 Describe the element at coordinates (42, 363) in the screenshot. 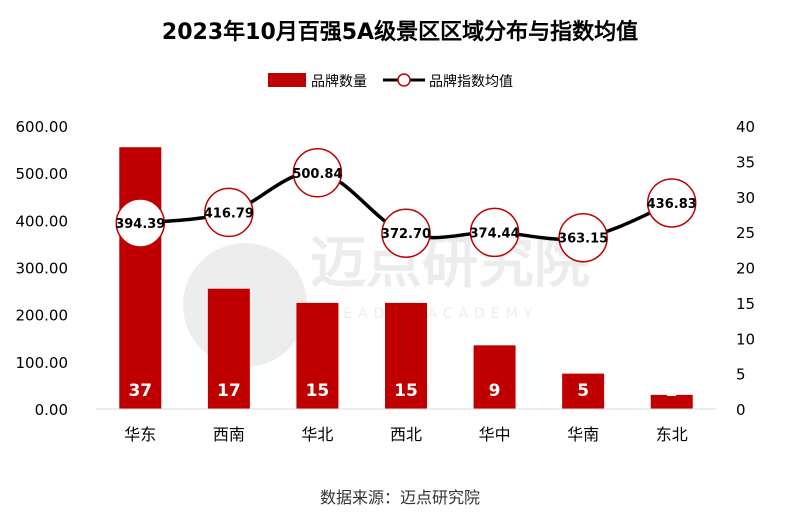

I see `y-left-tick-label: 100.00` at that location.